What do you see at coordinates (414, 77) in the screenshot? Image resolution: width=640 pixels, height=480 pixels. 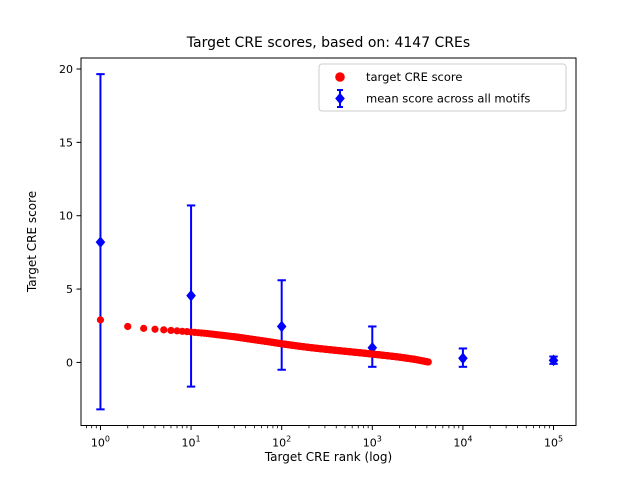 I see `legend-item-label: target CRE score` at bounding box center [414, 77].